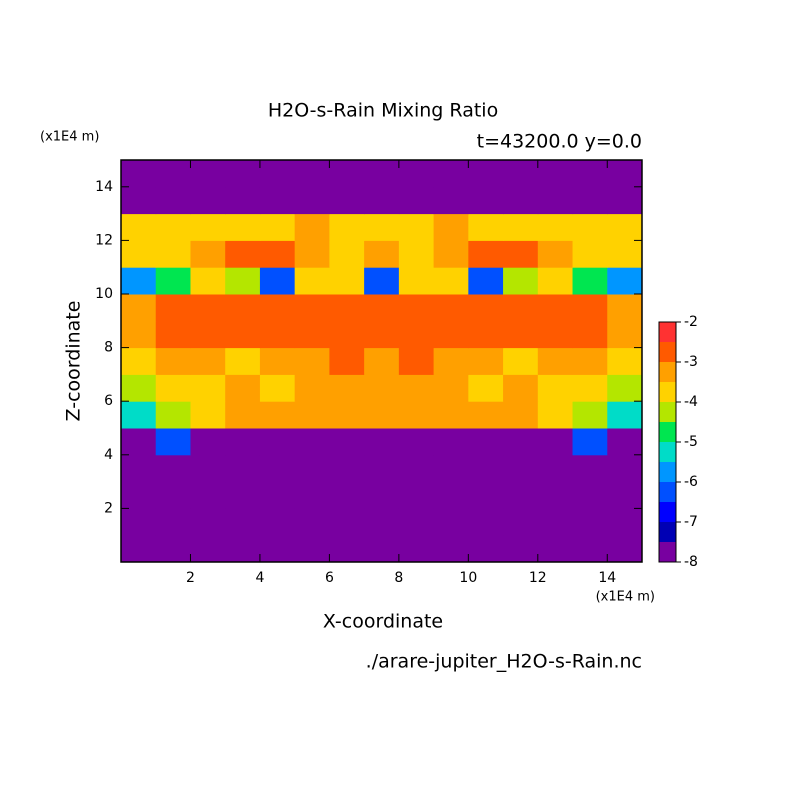 The height and width of the screenshot is (804, 804). I want to click on y-tick-label: 2, so click(108, 508).